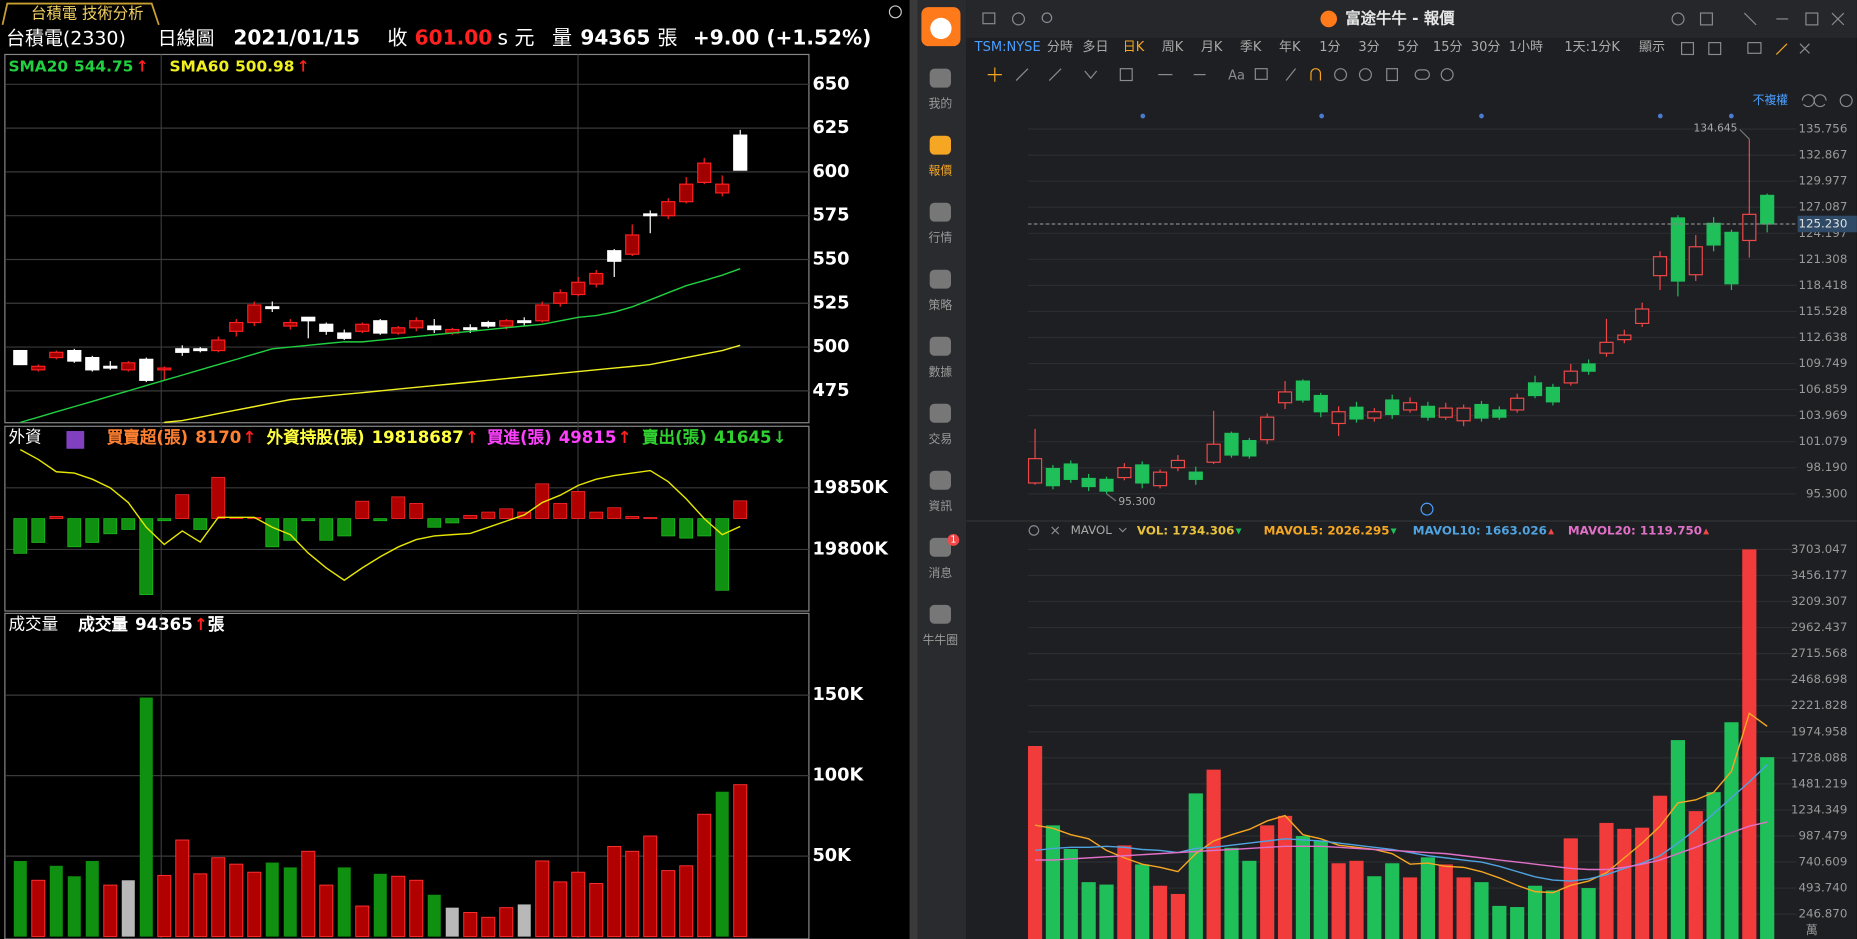 This screenshot has width=1857, height=939. I want to click on period-tab: 月K, so click(1212, 47).